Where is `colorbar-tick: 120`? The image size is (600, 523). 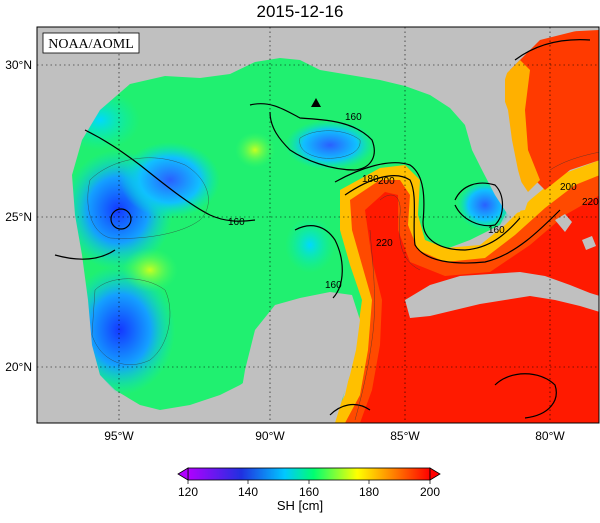 colorbar-tick: 120 is located at coordinates (188, 492).